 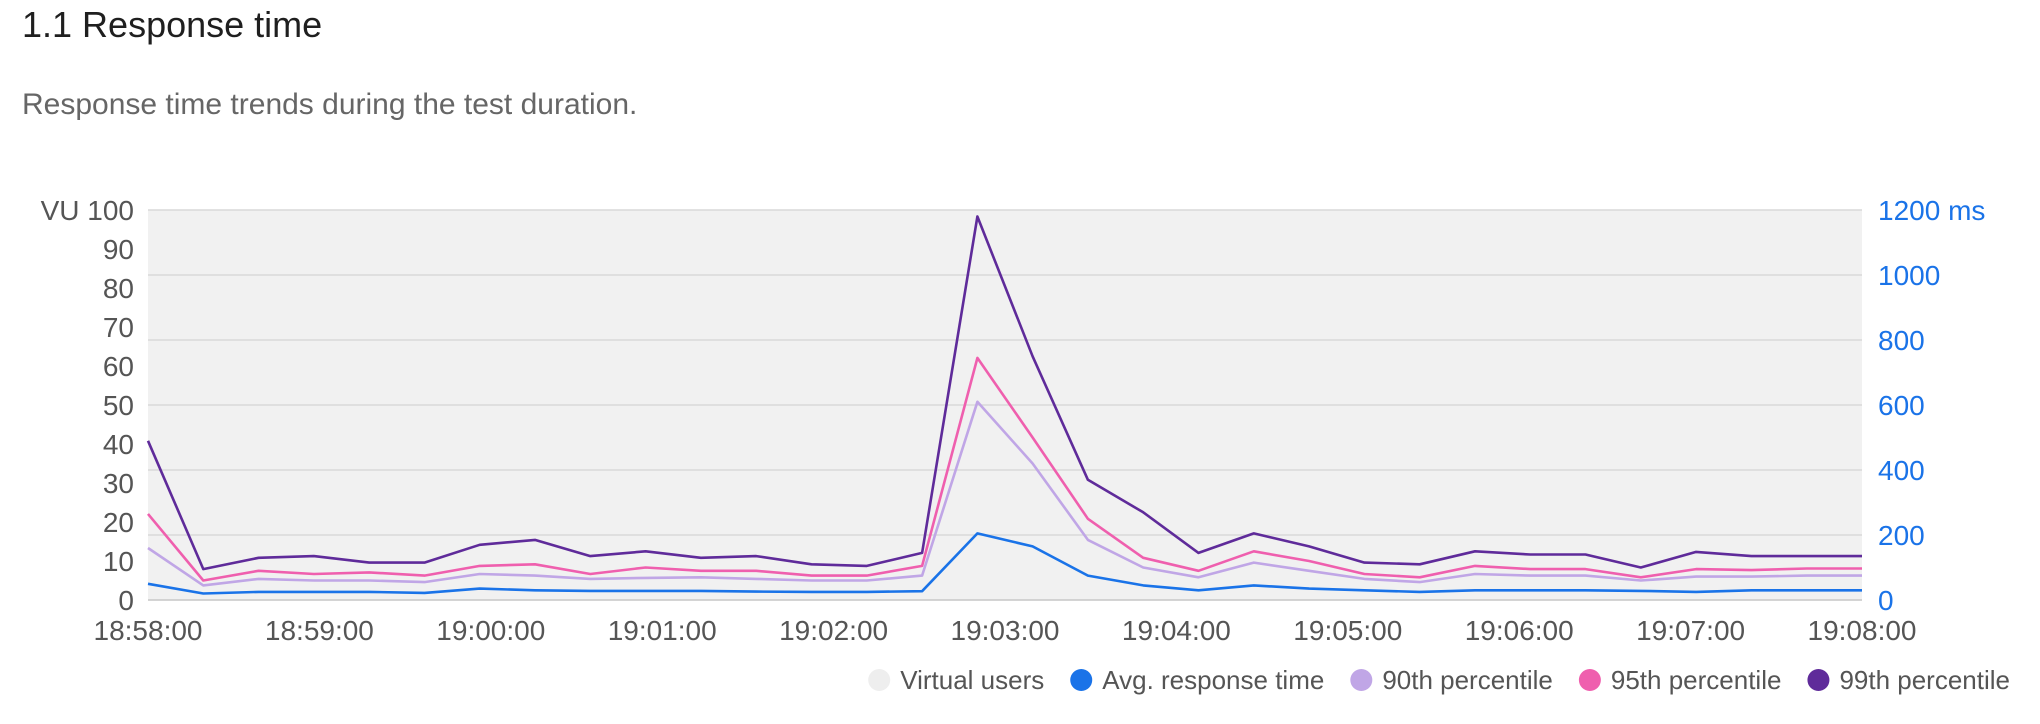 What do you see at coordinates (1467, 680) in the screenshot?
I see `legend-label-90th-percentile: 90th percentile` at bounding box center [1467, 680].